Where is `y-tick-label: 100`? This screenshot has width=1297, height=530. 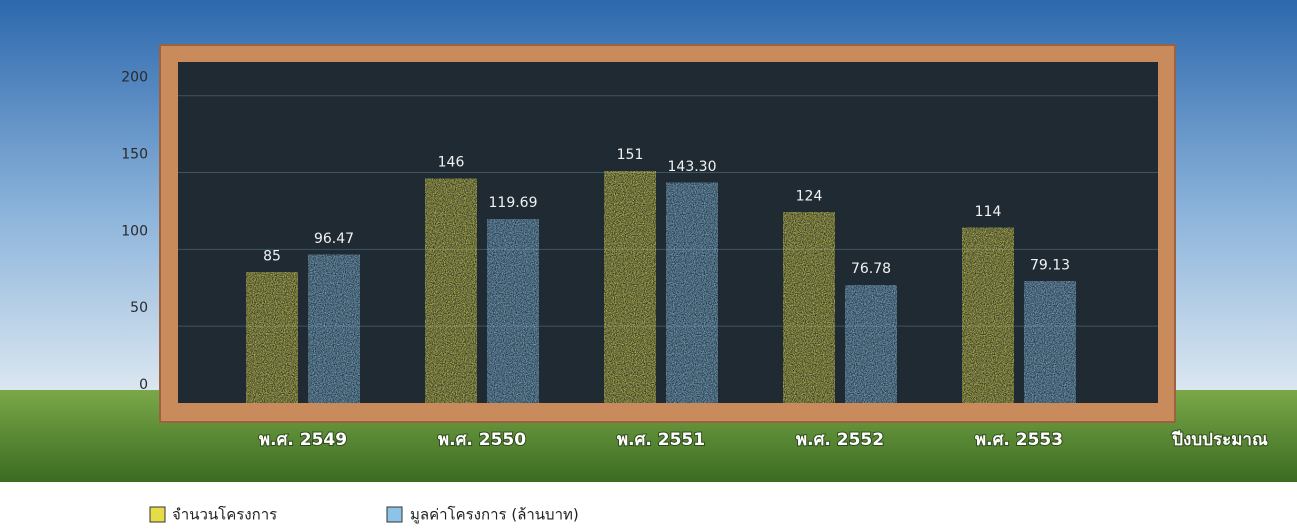
y-tick-label: 100 is located at coordinates (134, 231).